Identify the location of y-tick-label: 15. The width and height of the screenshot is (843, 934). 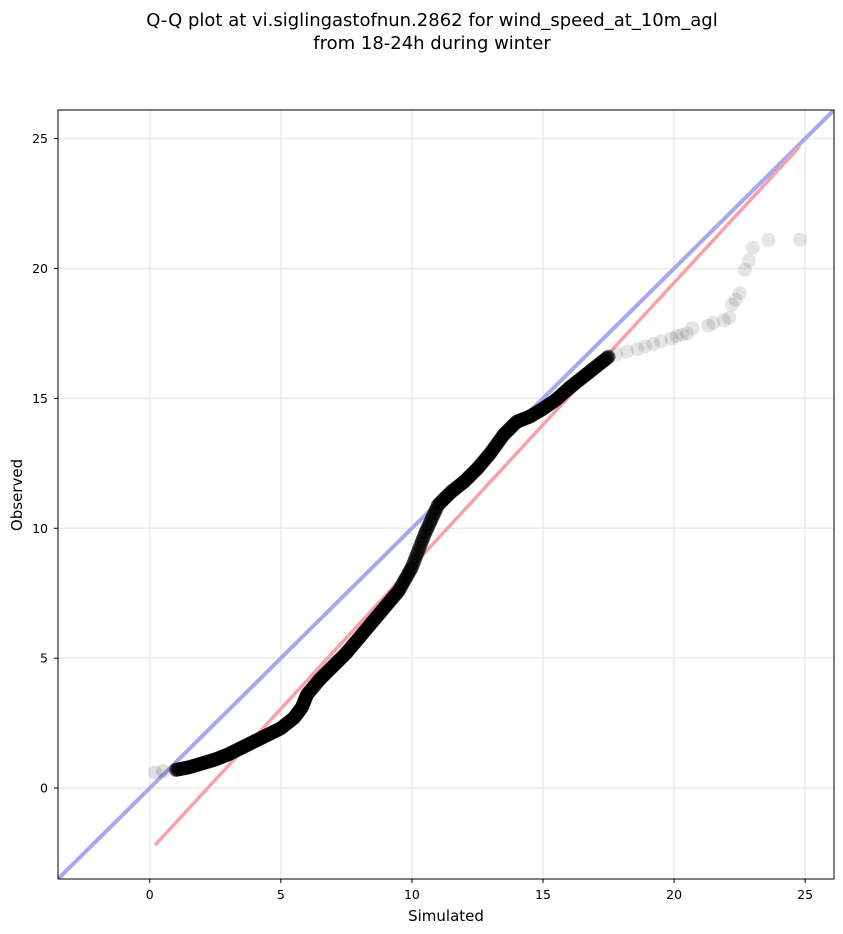
(40, 398).